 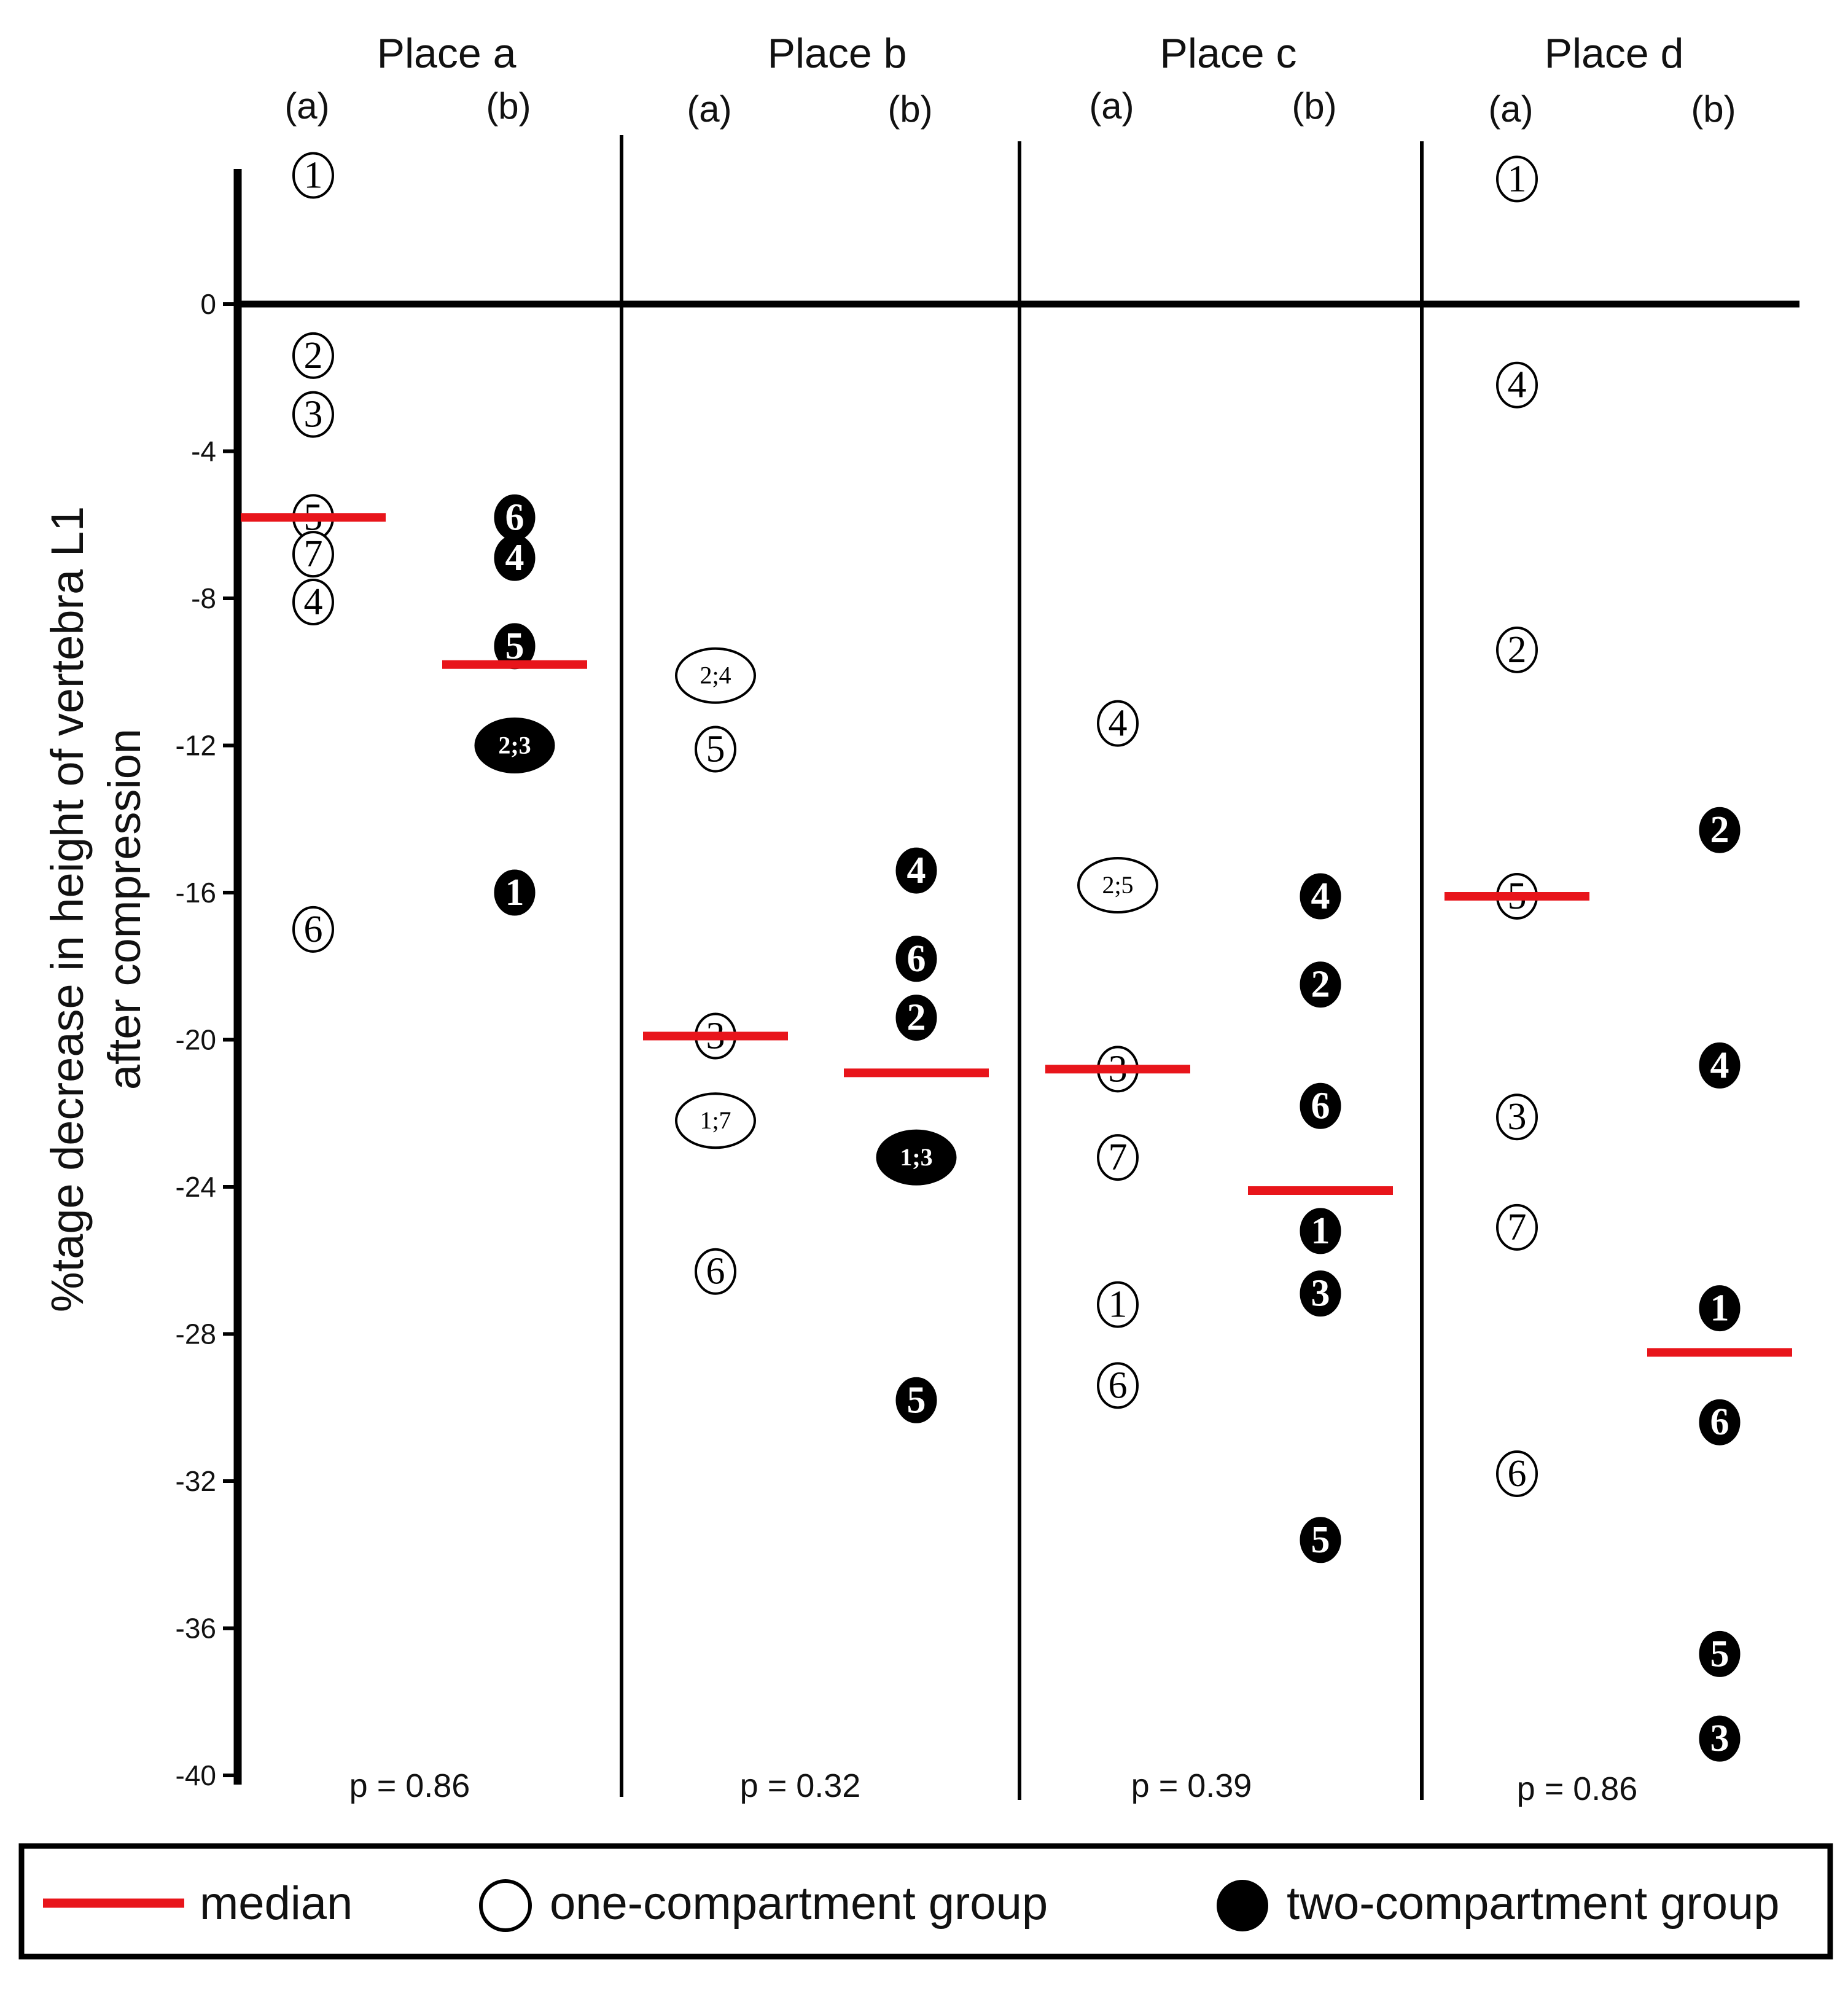 I want to click on y-tick-label: -28, so click(x=196, y=1334).